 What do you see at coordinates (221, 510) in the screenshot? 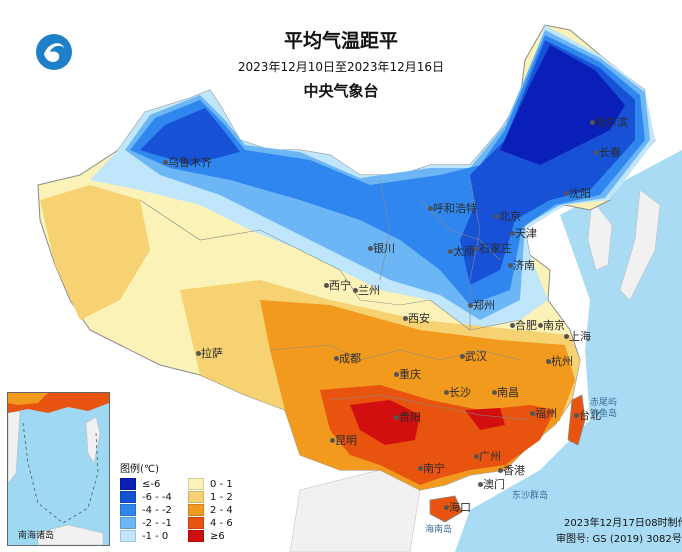
I see `legend-label: 2 - 4` at bounding box center [221, 510].